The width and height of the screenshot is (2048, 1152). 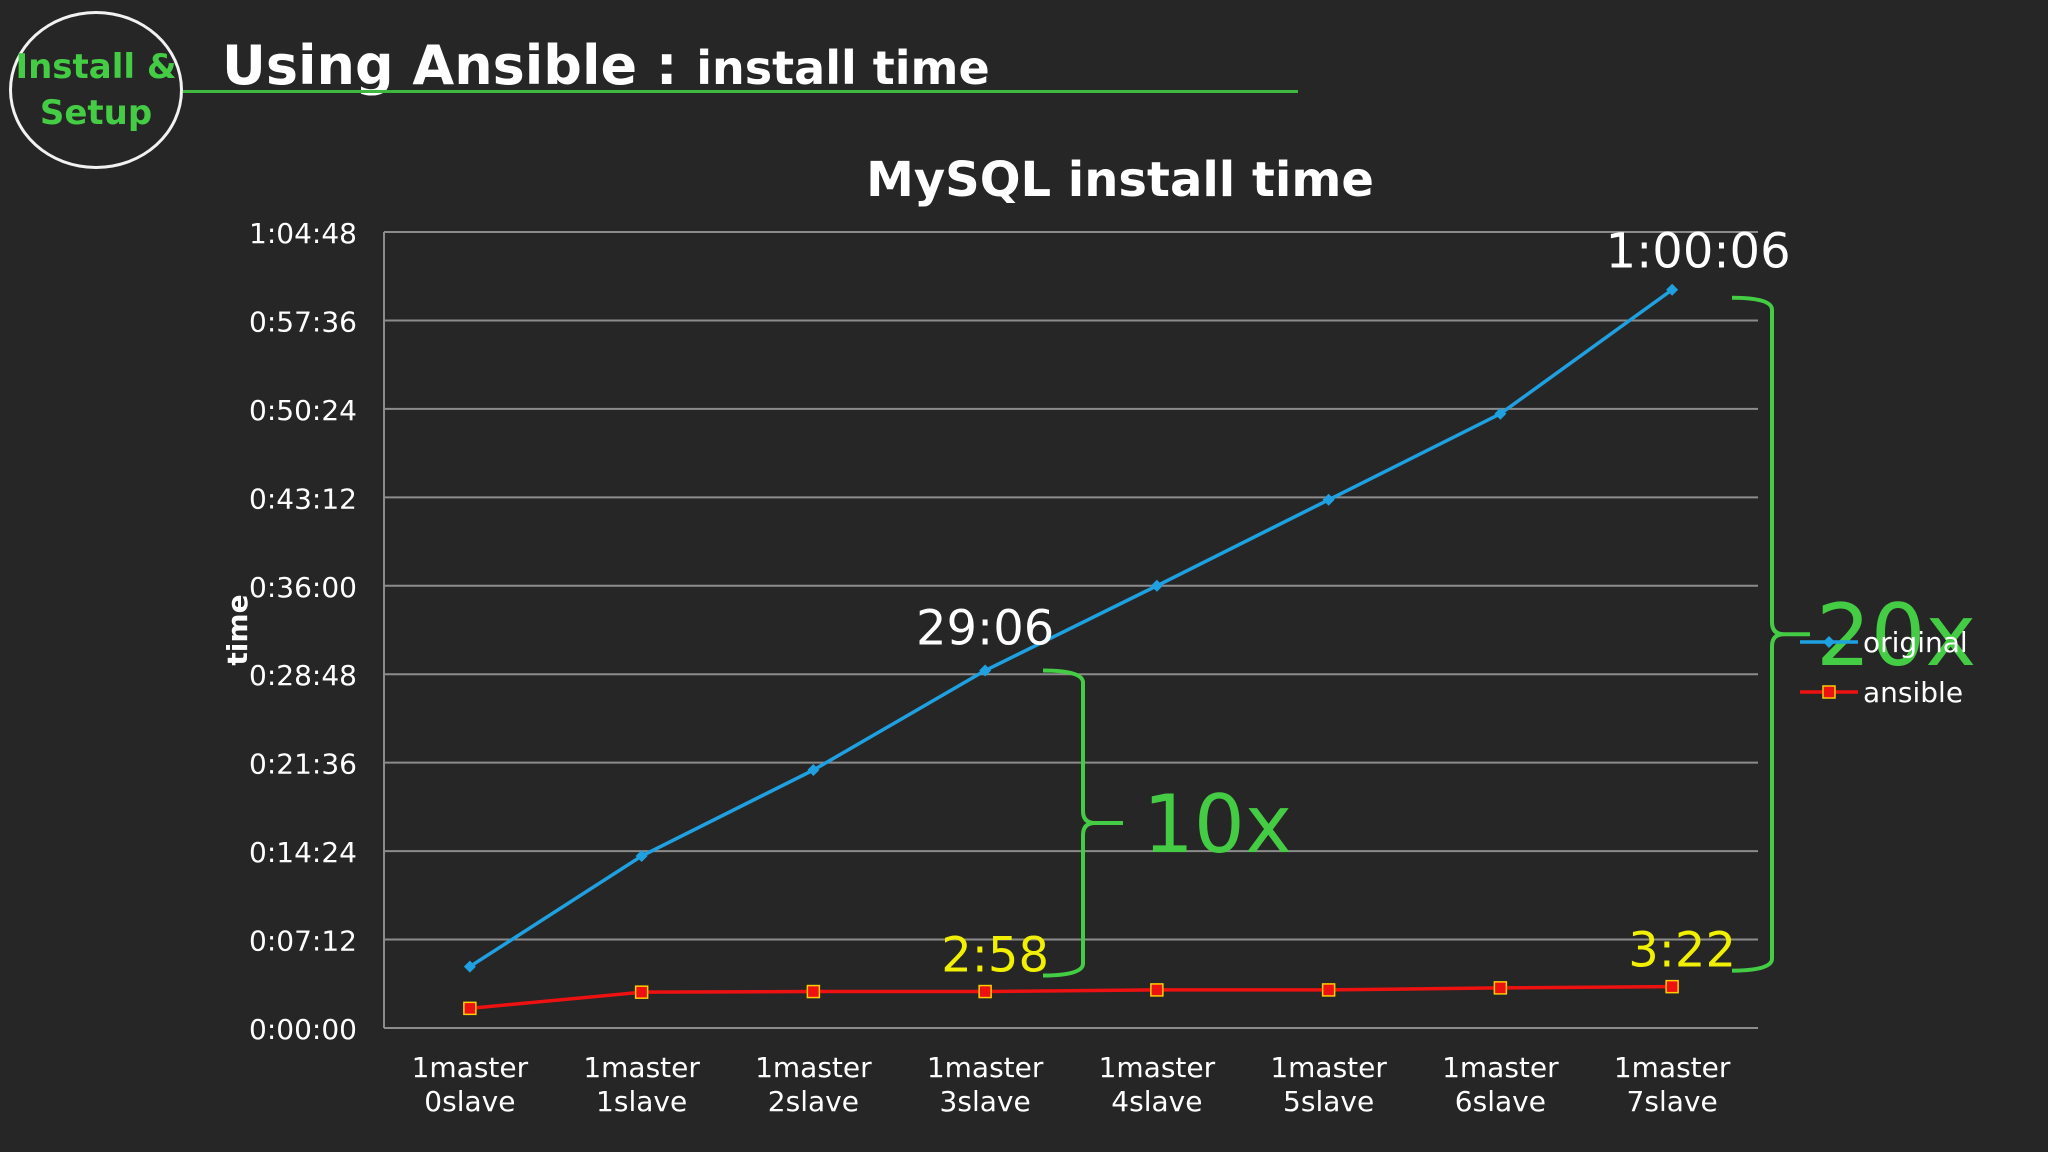 I want to click on badge-line-1: Install &, so click(x=96, y=67).